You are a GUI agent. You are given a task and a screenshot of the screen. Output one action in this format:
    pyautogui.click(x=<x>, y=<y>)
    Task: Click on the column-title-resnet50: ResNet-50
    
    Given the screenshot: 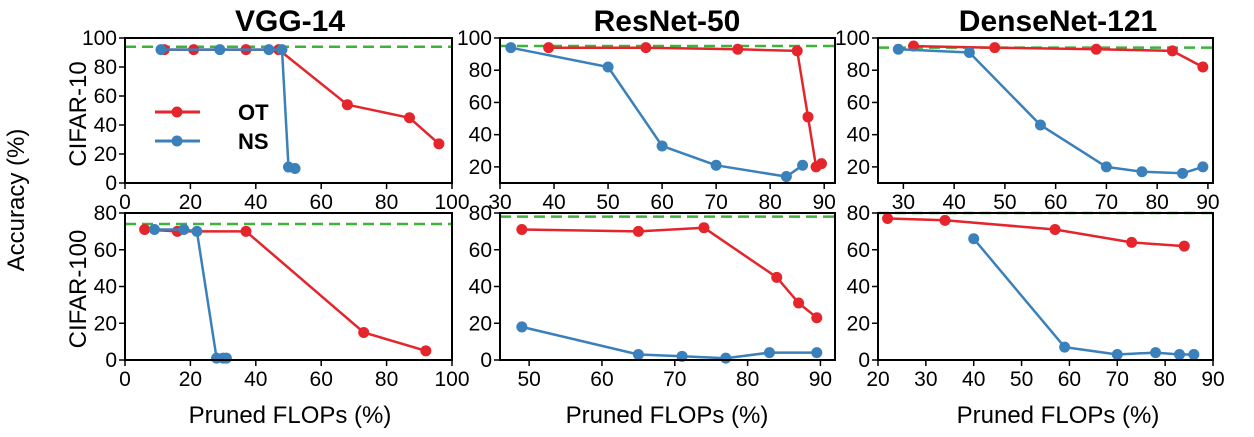 What is the action you would take?
    pyautogui.click(x=667, y=21)
    